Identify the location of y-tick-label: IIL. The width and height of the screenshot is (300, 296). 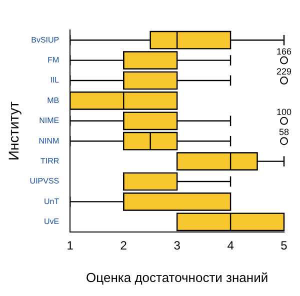
(55, 80).